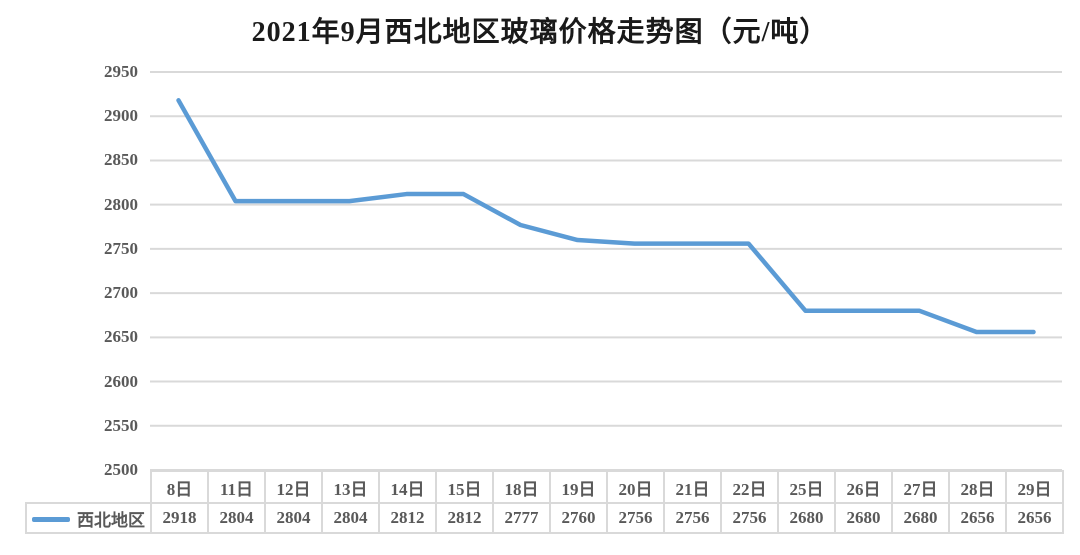  I want to click on x-axis-label: 14日, so click(407, 487).